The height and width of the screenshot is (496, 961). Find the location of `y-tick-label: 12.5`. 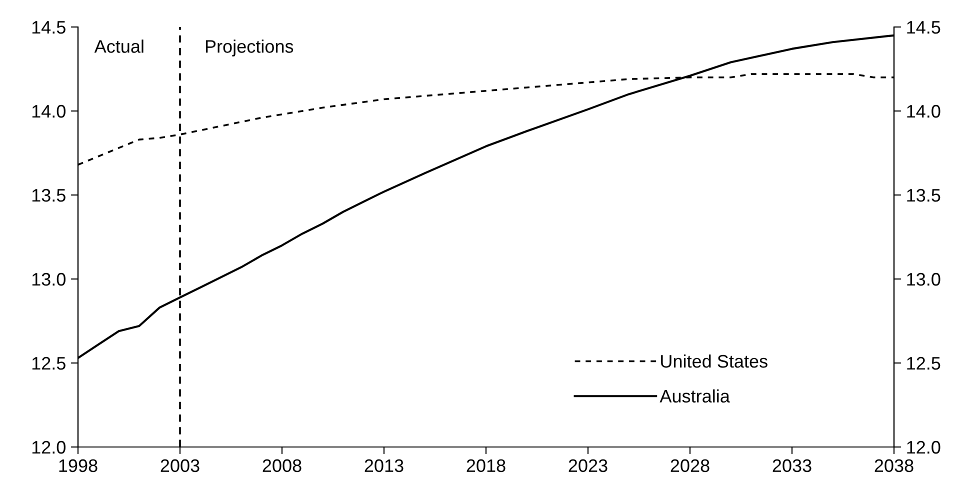

y-tick-label: 12.5 is located at coordinates (49, 363).